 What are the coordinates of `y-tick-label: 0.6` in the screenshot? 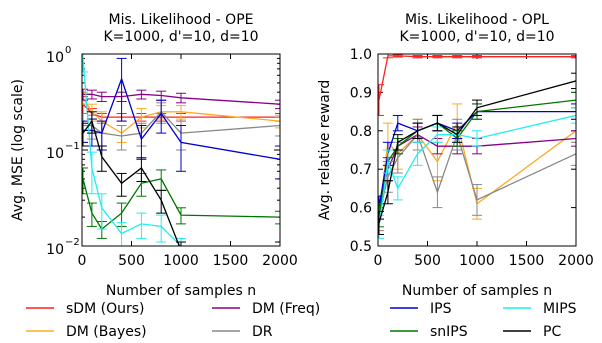 It's located at (361, 209).